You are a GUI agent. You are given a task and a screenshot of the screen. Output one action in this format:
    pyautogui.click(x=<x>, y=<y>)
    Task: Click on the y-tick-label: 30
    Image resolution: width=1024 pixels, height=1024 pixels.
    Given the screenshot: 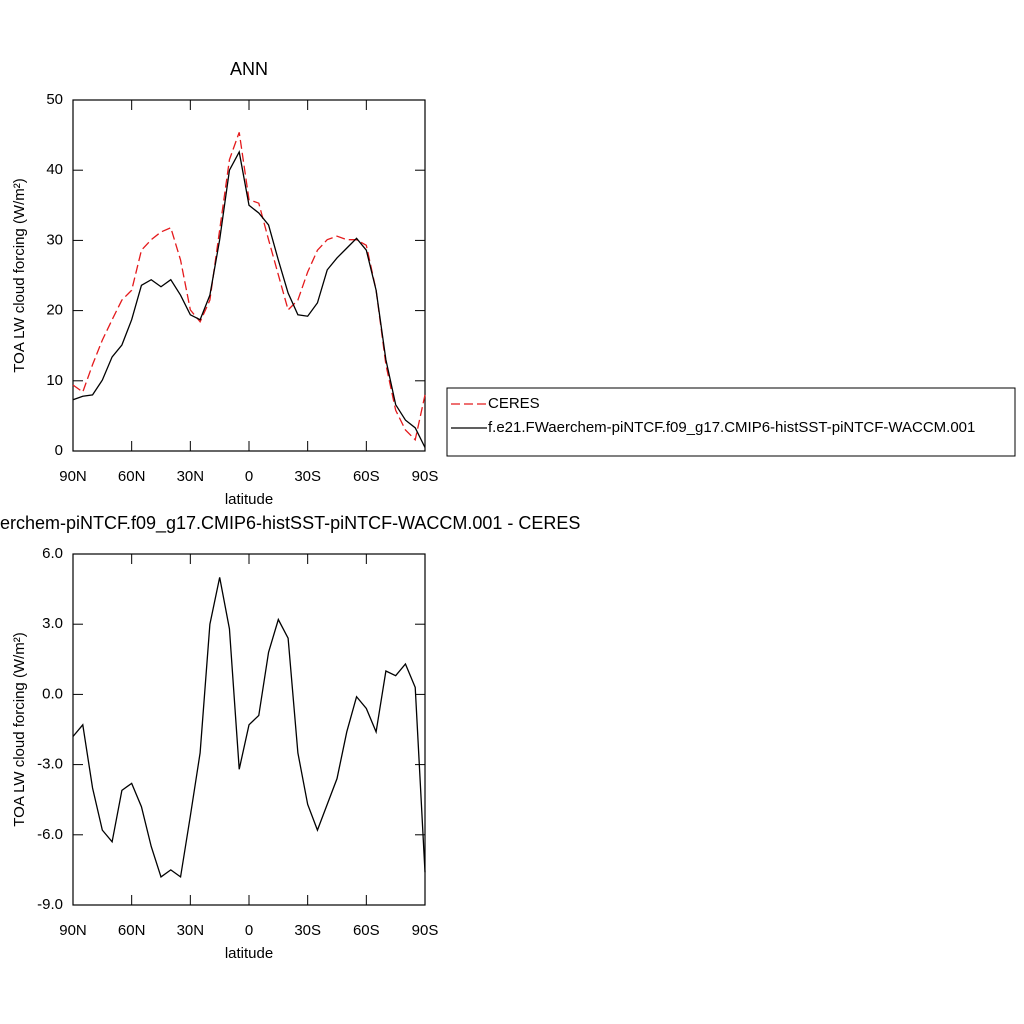 What is the action you would take?
    pyautogui.click(x=54, y=239)
    